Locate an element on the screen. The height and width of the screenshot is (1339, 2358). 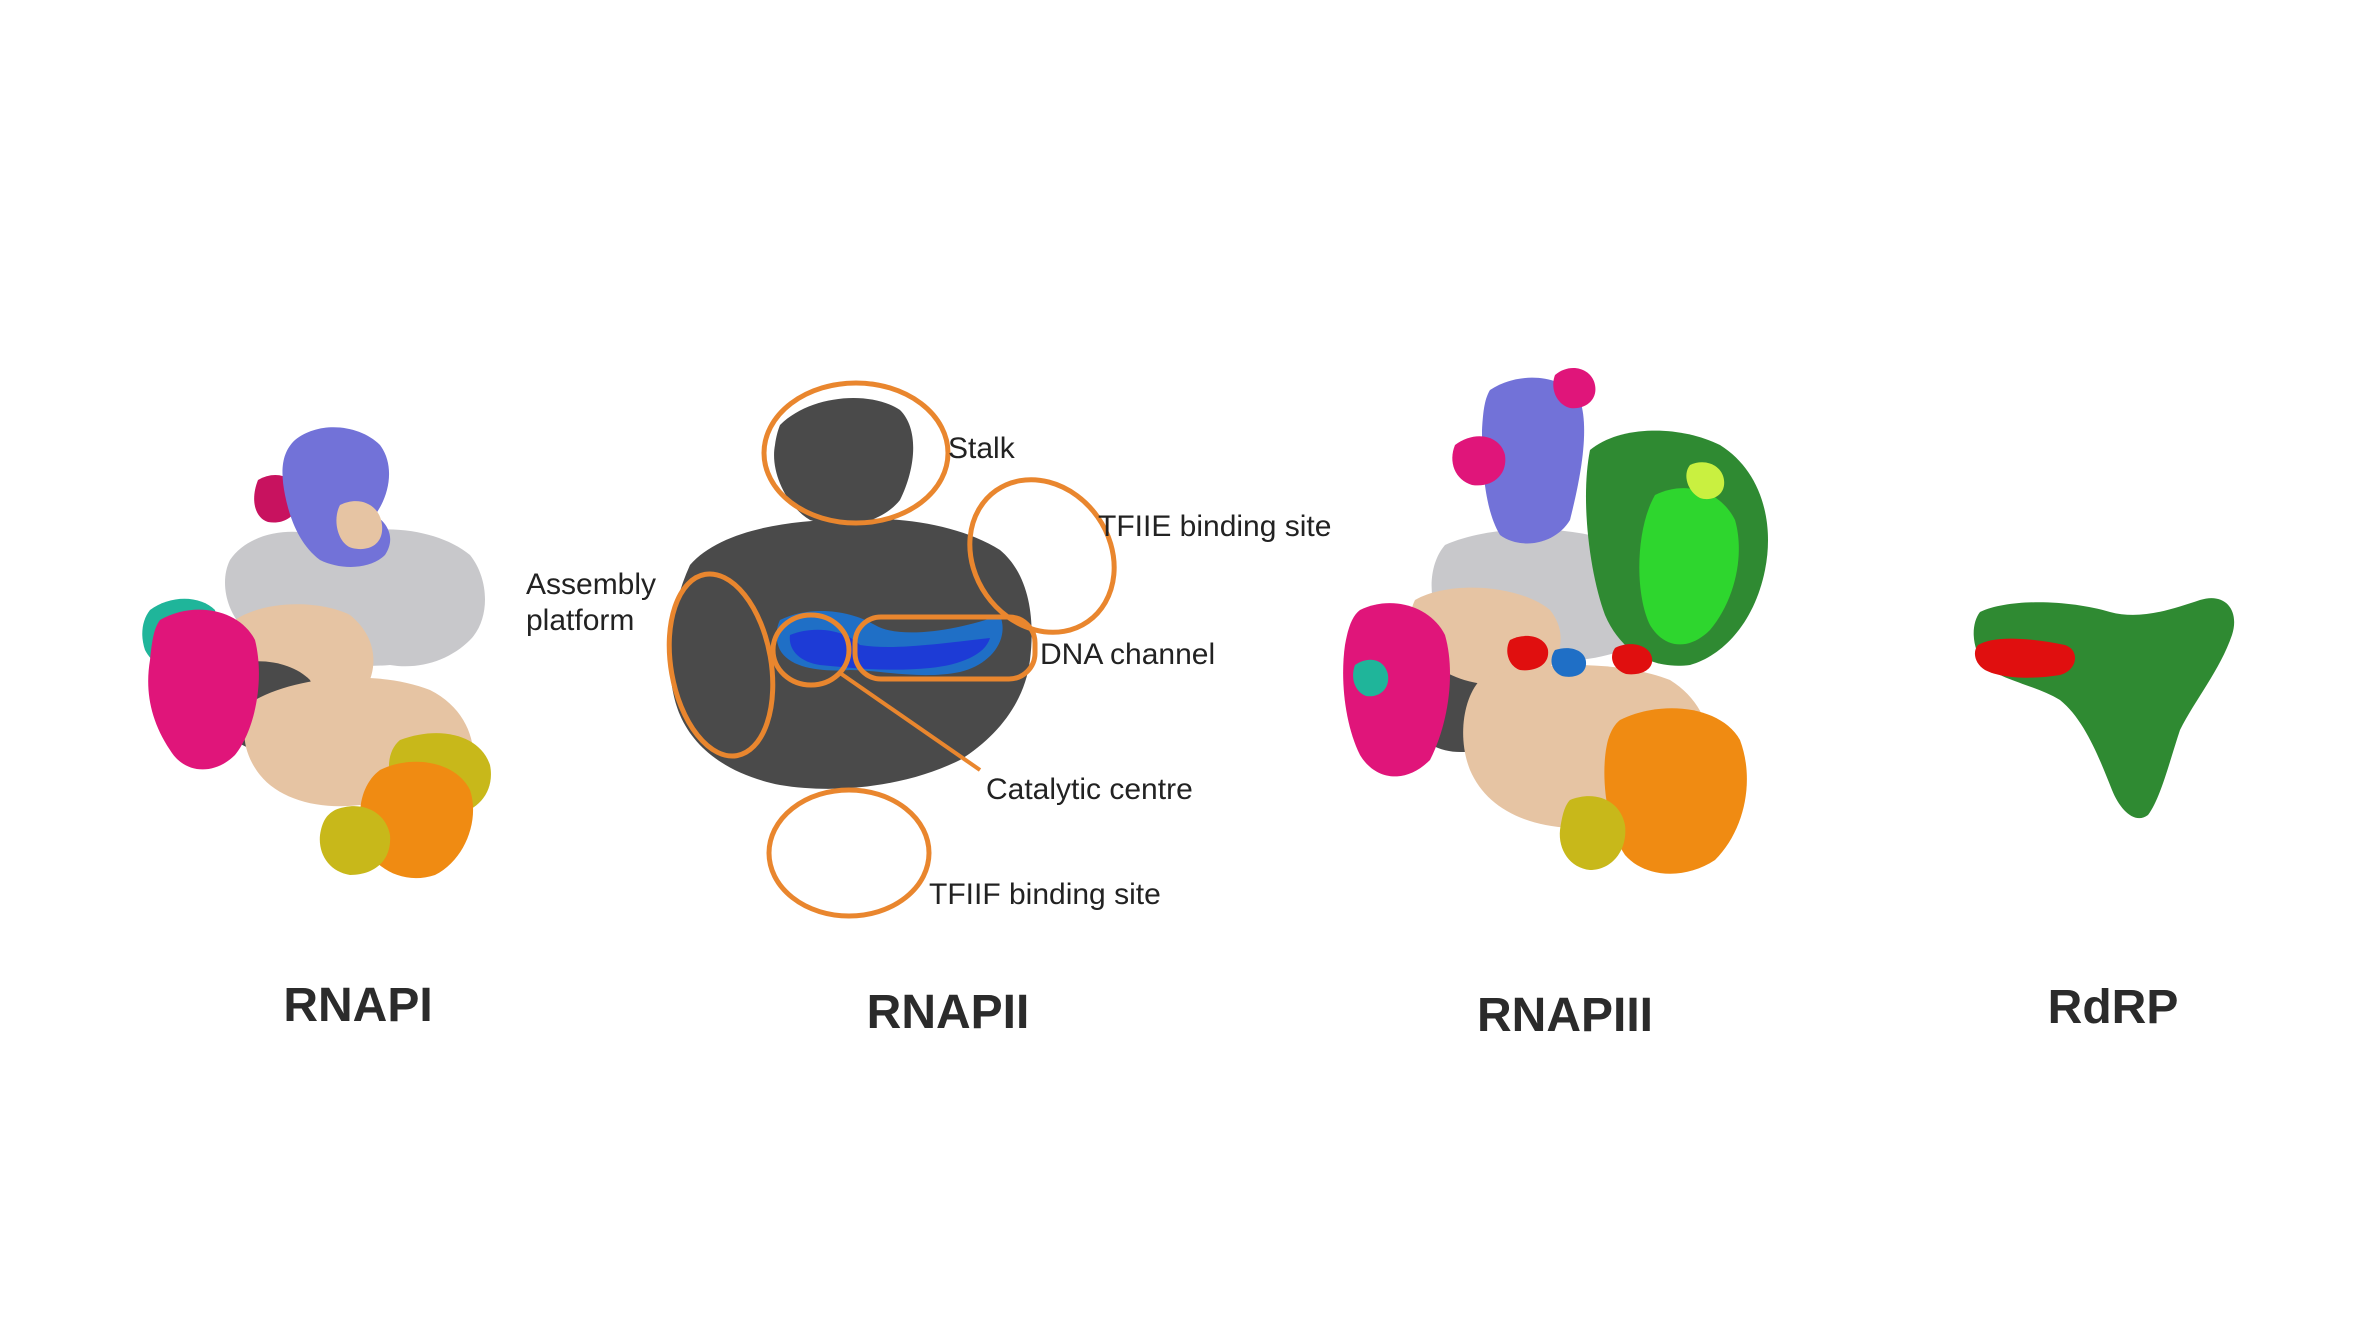
title-rnapi: RNAPI is located at coordinates (358, 1005).